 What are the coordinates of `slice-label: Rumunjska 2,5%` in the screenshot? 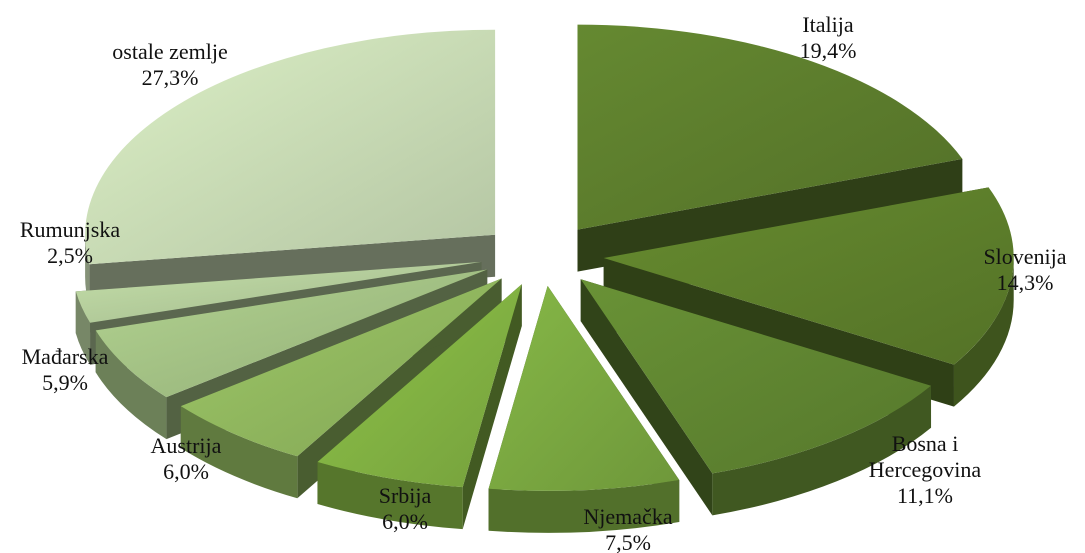 It's located at (70, 242).